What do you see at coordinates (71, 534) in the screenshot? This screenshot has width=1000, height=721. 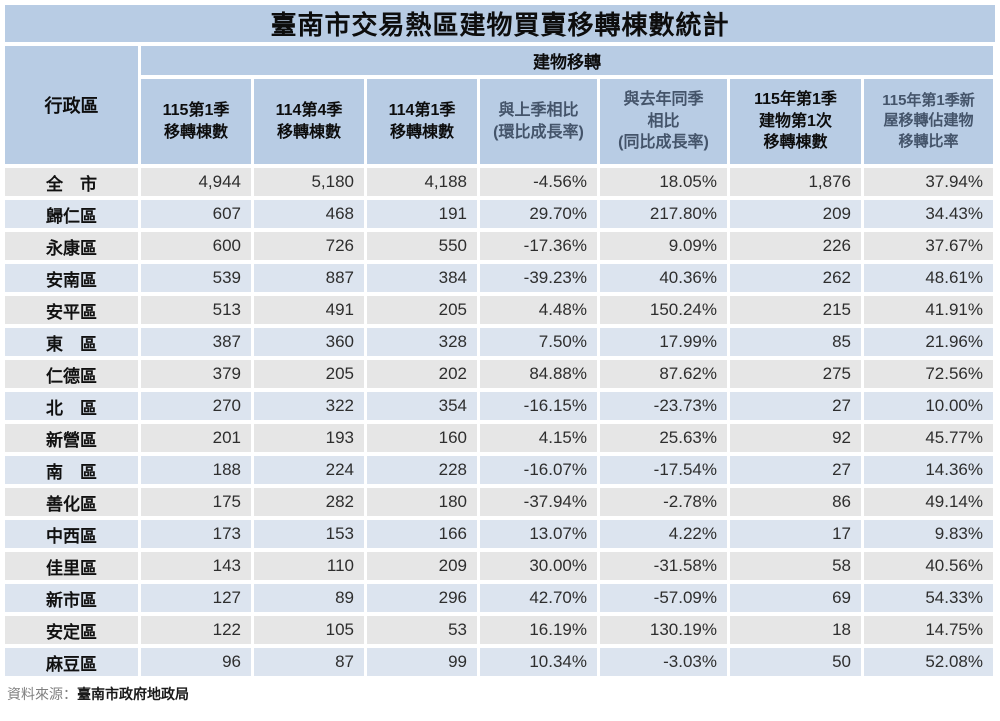 I see `district-label: 中西區` at bounding box center [71, 534].